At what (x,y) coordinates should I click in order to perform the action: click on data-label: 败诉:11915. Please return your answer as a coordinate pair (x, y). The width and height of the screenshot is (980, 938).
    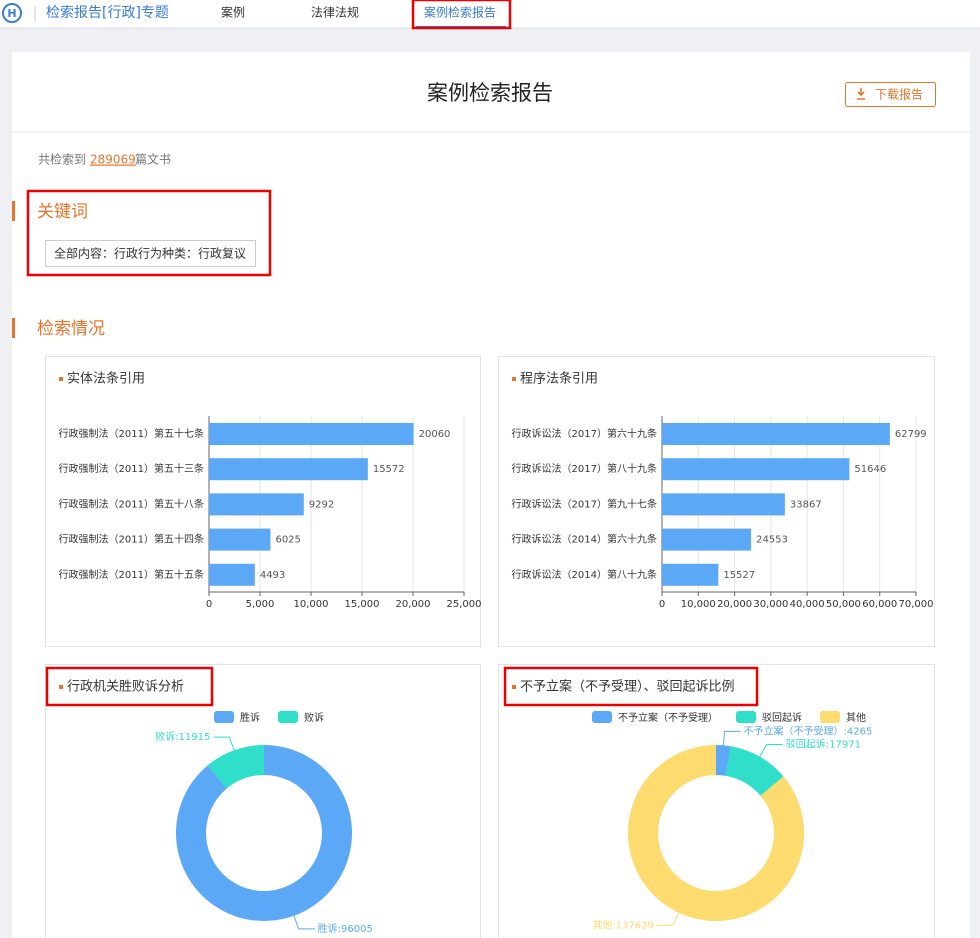
    Looking at the image, I should click on (182, 736).